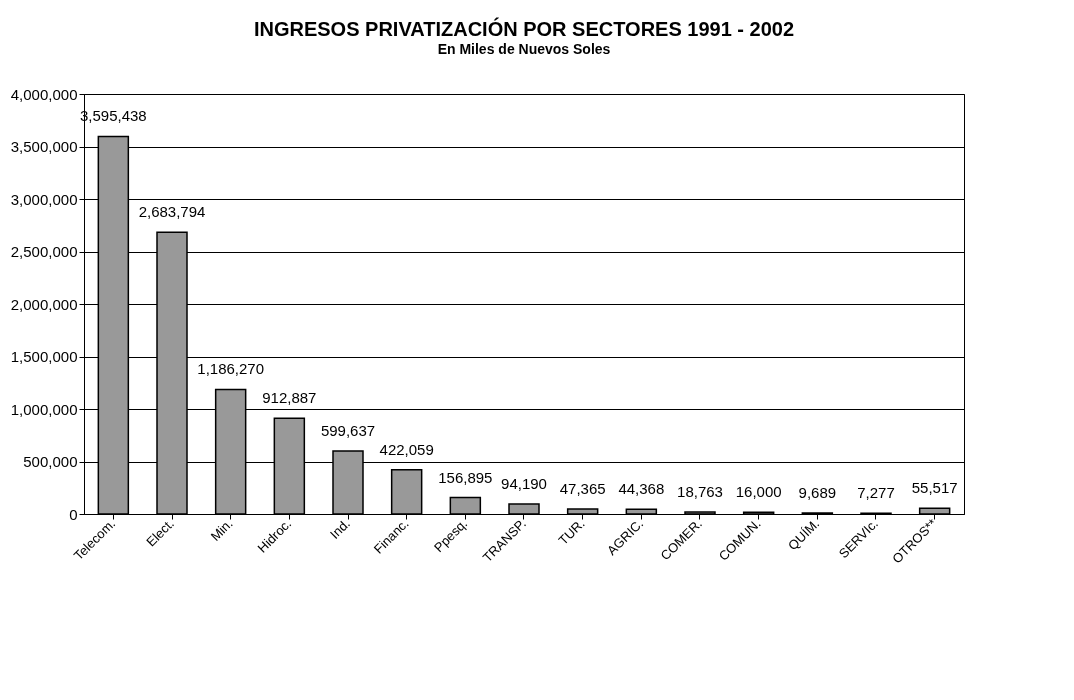 This screenshot has height=700, width=1074. I want to click on y-tick-label: 4,000,000, so click(44, 94).